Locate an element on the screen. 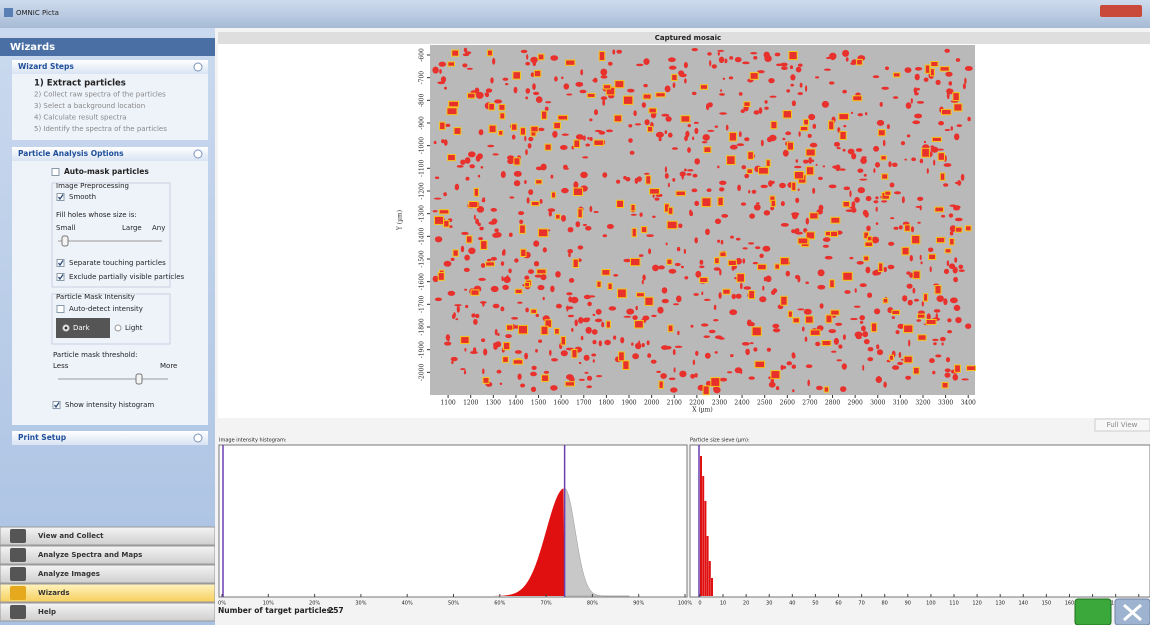 This screenshot has width=1150, height=625. x-tick-label: 1700 is located at coordinates (583, 403).